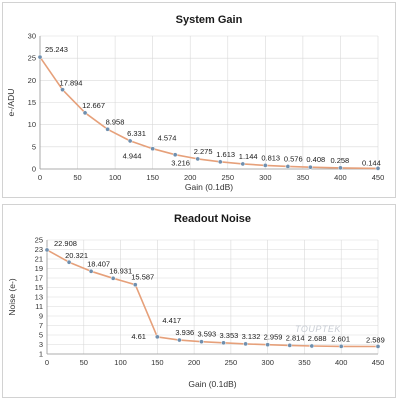  What do you see at coordinates (209, 20) in the screenshot?
I see `chart-title: System Gain` at bounding box center [209, 20].